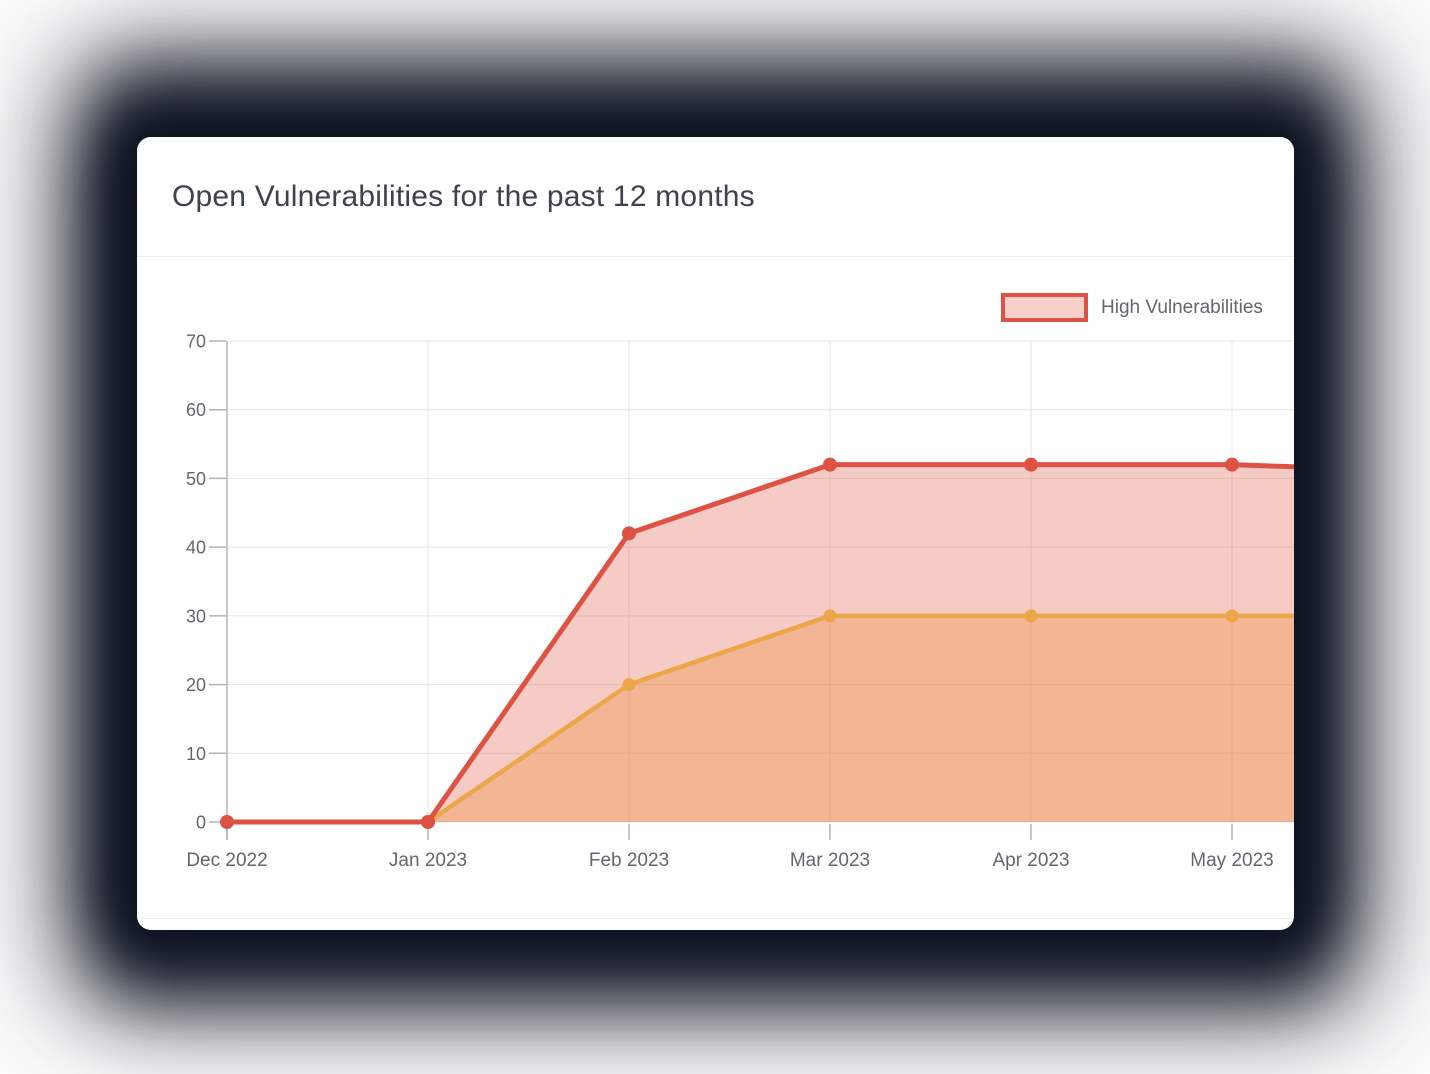  Describe the element at coordinates (1030, 860) in the screenshot. I see `x-axis-label: Apr 2023` at that location.